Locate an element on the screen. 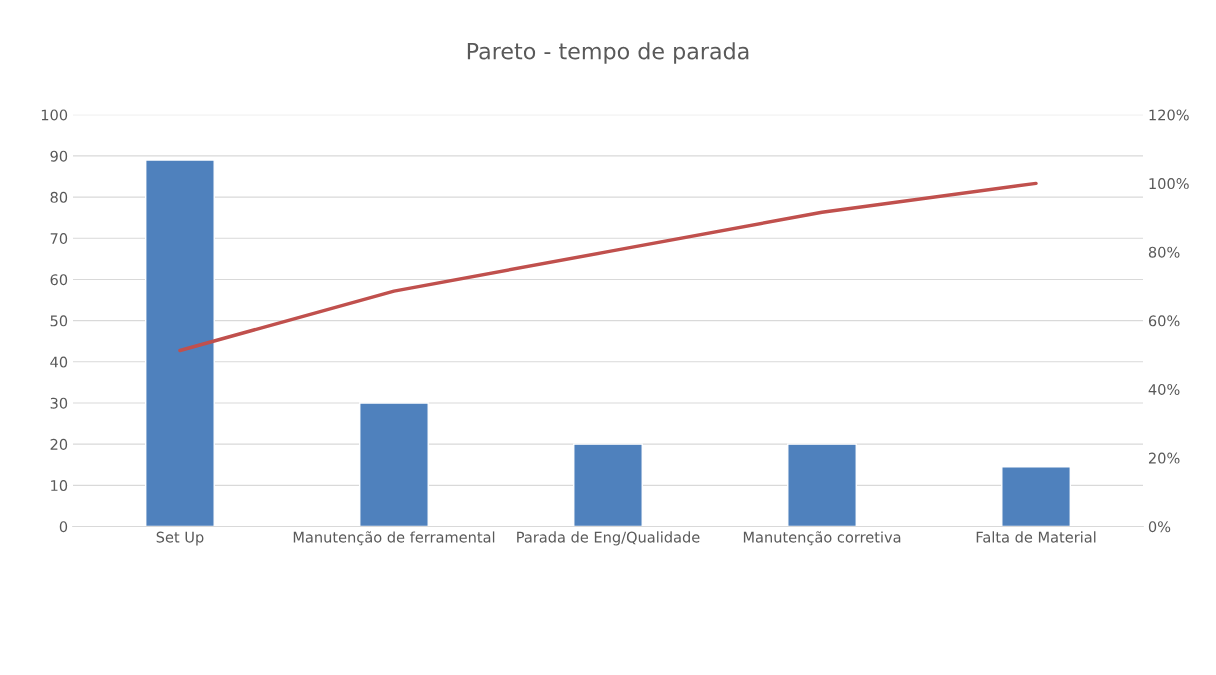  y-tick-label: 50 is located at coordinates (59, 321).